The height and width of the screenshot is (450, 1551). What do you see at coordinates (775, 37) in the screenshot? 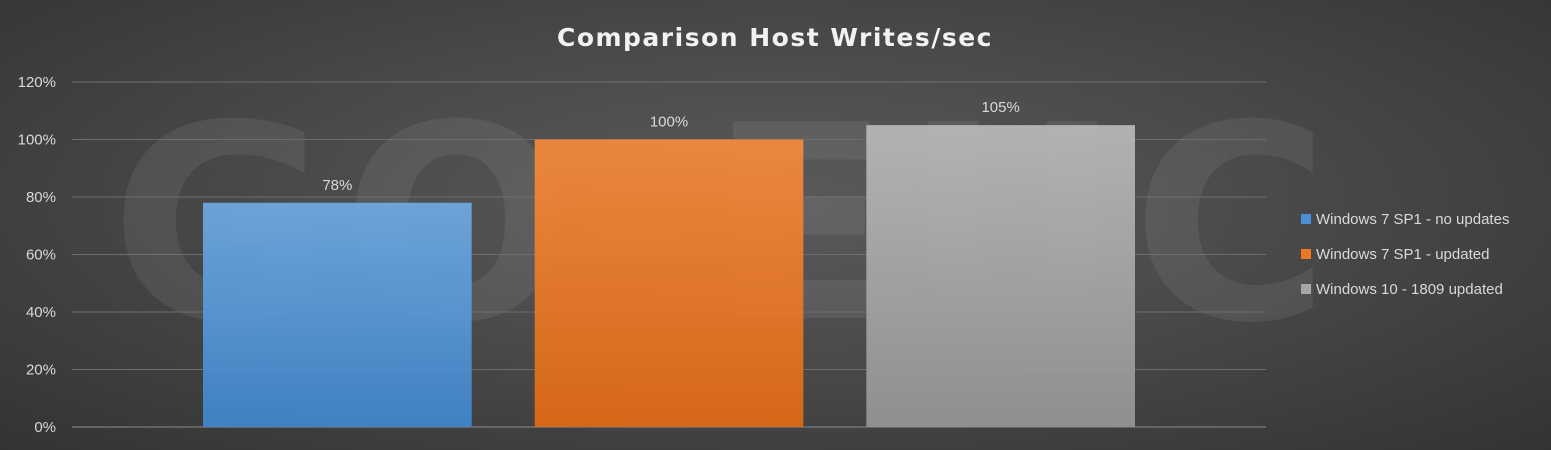
I see `chart-title: Comparison Host Writes/sec` at bounding box center [775, 37].